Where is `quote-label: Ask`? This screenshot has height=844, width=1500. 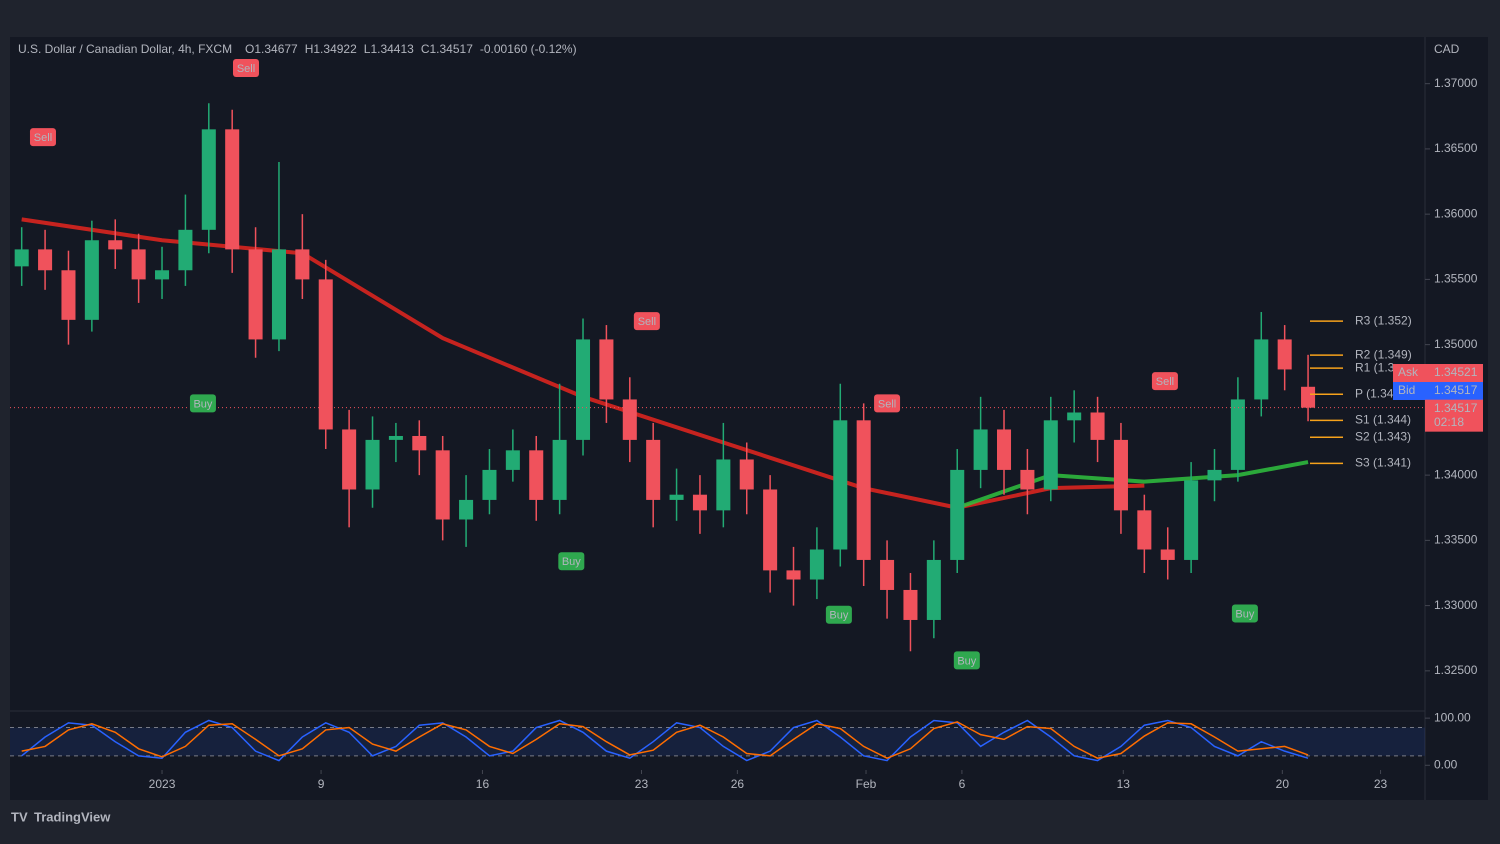
quote-label: Ask is located at coordinates (1408, 372).